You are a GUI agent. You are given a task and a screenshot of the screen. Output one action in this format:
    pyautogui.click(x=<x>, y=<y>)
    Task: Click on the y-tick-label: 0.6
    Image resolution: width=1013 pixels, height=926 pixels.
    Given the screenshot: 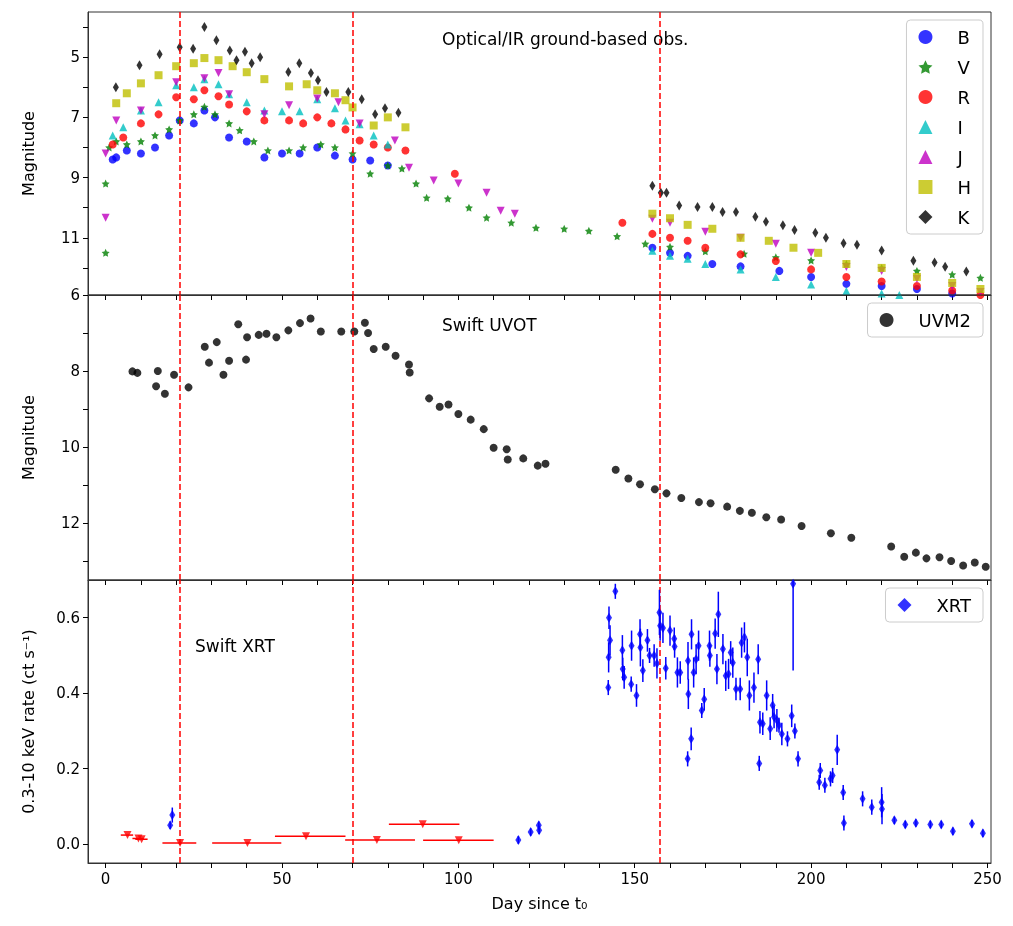 What is the action you would take?
    pyautogui.click(x=68, y=617)
    